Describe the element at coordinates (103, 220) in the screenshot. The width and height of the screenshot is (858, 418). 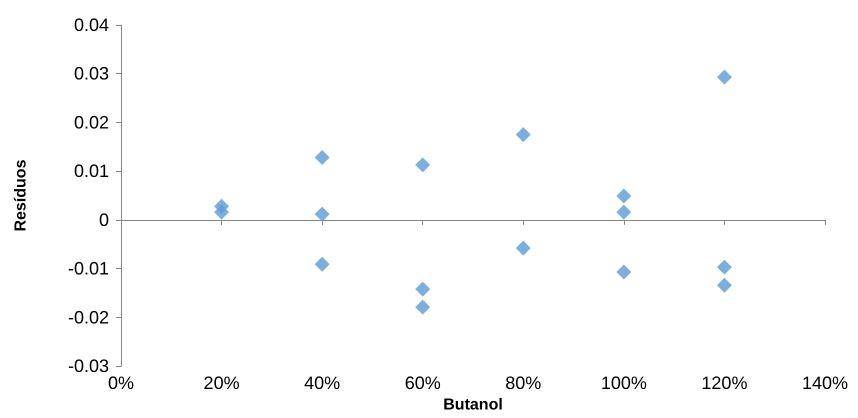
I see `y-tick-label: 0` at that location.